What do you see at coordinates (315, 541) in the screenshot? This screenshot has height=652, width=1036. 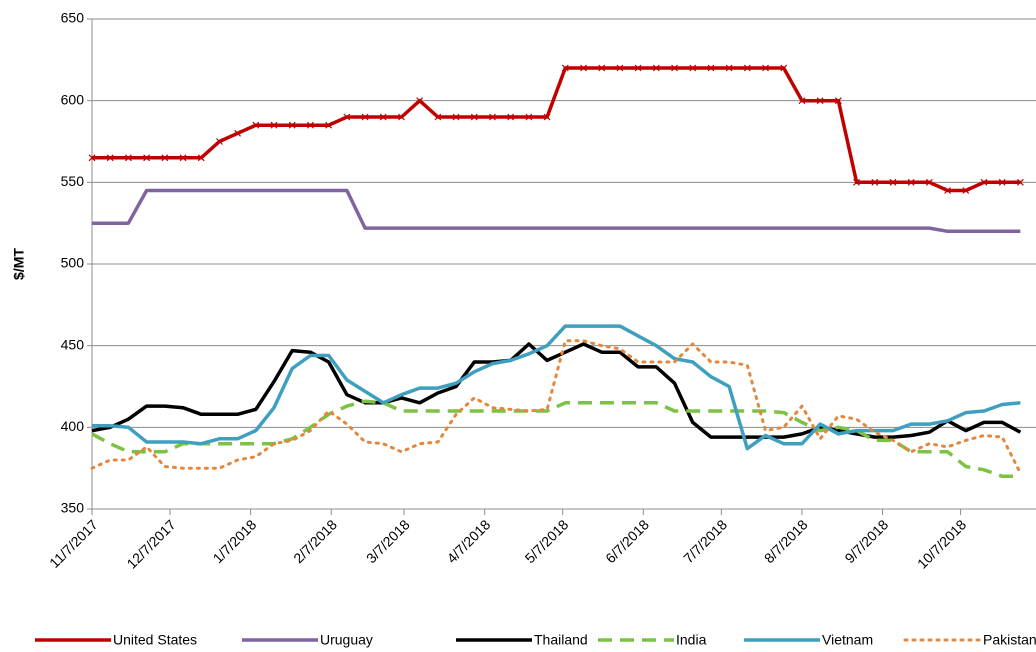 I see `x-tick-label: 2/7/2018` at bounding box center [315, 541].